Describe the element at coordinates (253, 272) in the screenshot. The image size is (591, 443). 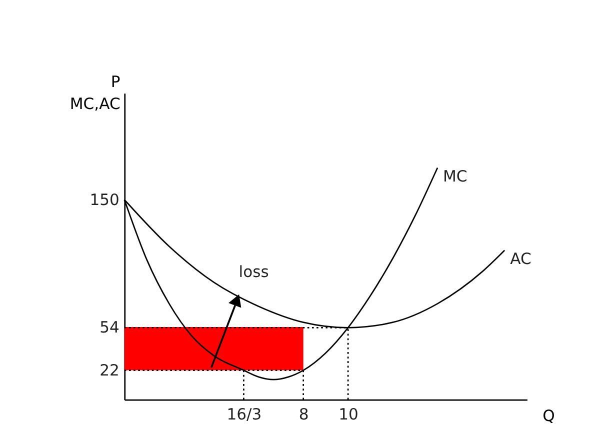
I see `annotation: loss` at that location.